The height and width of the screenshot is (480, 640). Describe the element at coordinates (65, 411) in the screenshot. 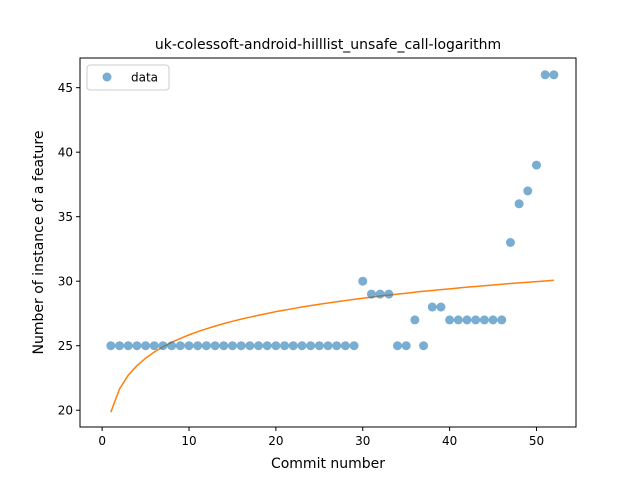

I see `y-tick-label: 20` at that location.